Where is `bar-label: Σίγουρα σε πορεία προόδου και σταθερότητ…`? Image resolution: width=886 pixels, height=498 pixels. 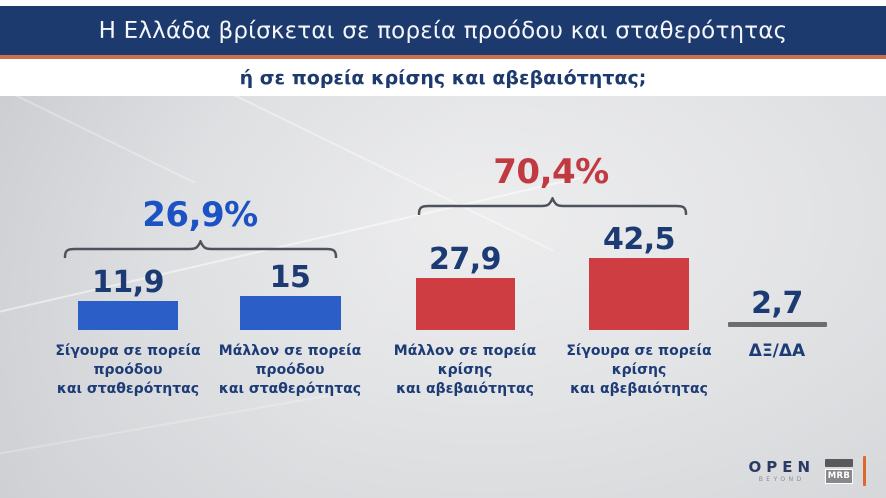
bar-label: Σίγουρα σε πορεία προόδου και σταθερότητ… is located at coordinates (128, 370).